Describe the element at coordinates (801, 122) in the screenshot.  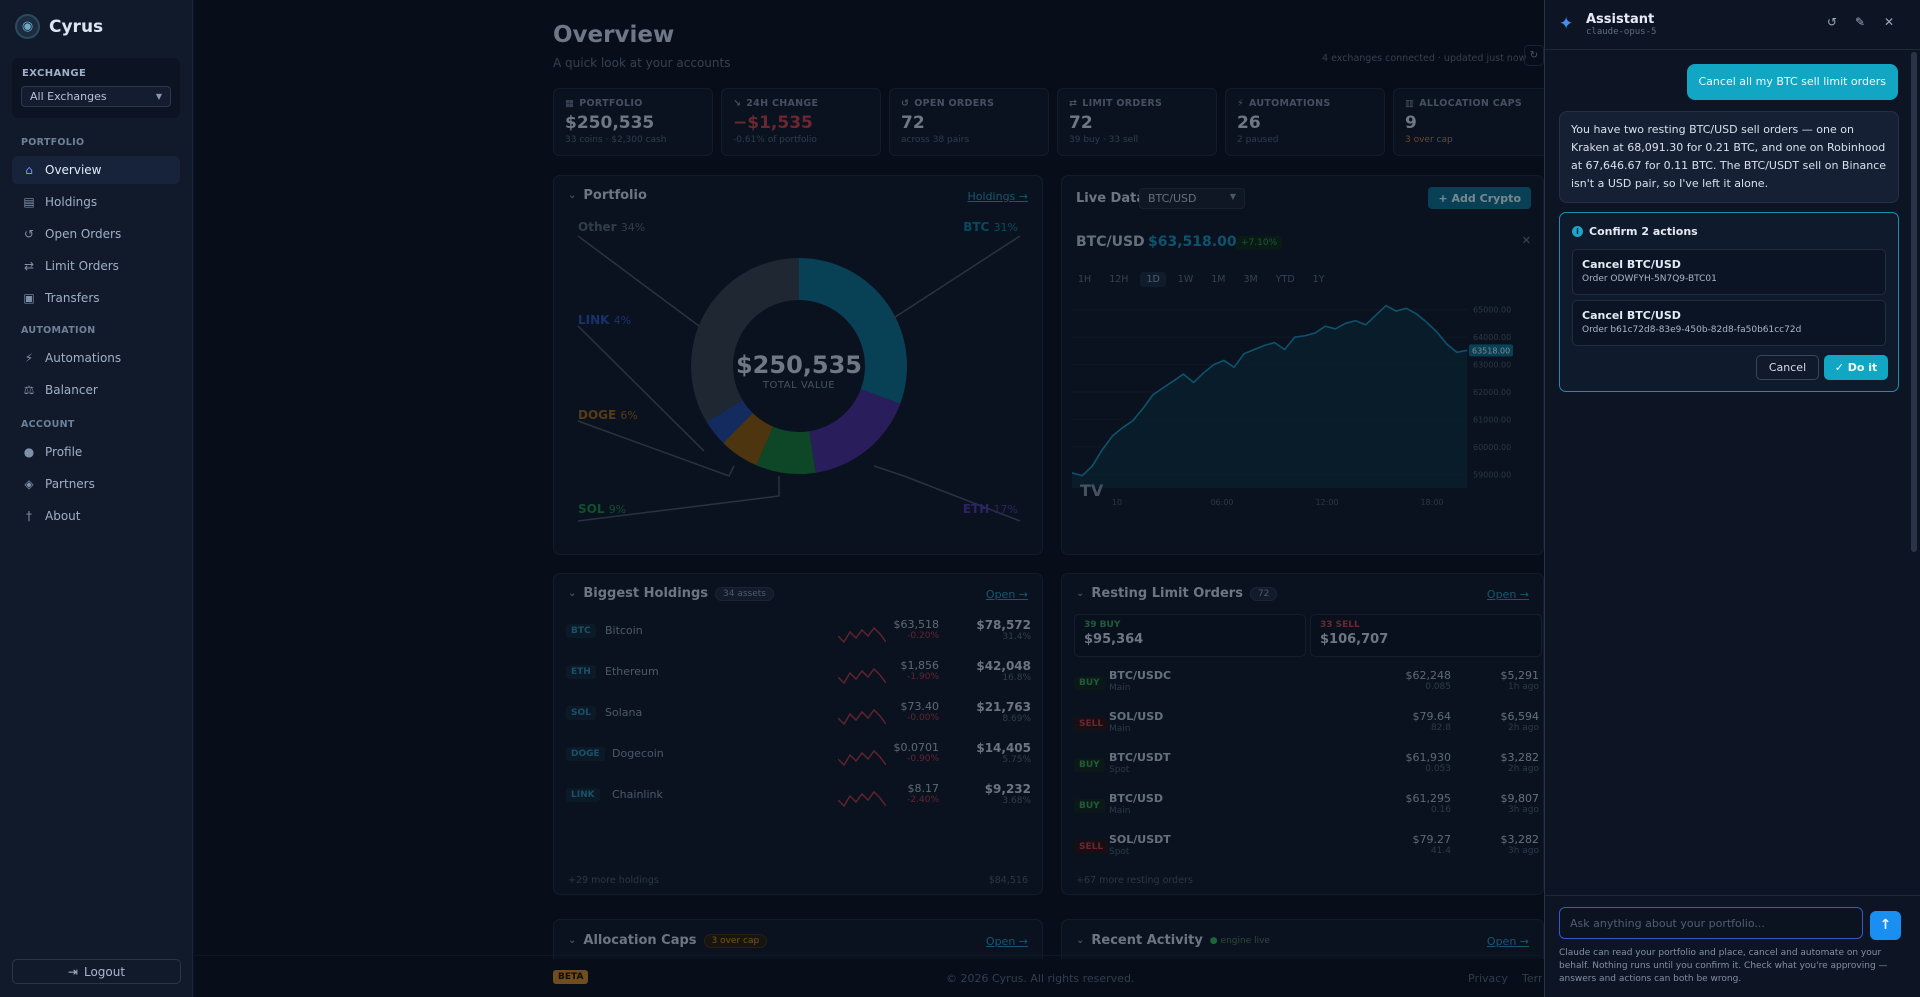
I see `stat-24h-change: ↘ 24H CHANGE −$1,535 -0.61% of portfolio` at that location.